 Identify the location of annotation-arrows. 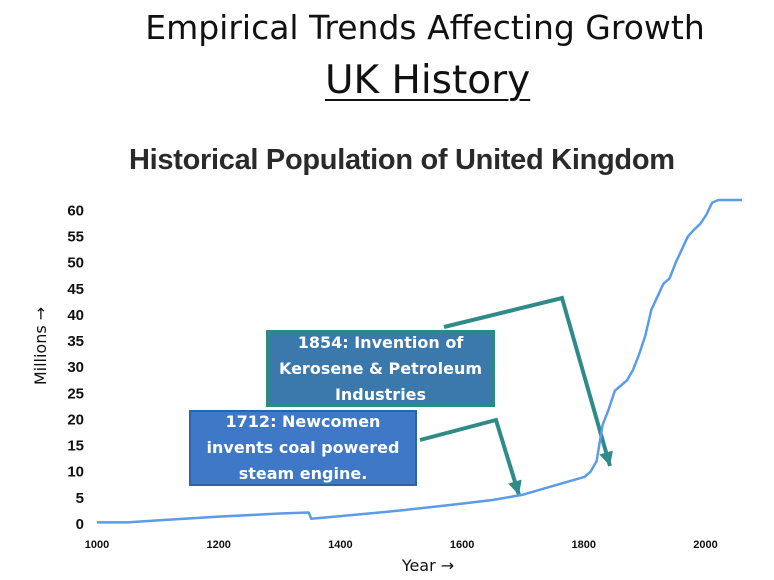
(516, 395).